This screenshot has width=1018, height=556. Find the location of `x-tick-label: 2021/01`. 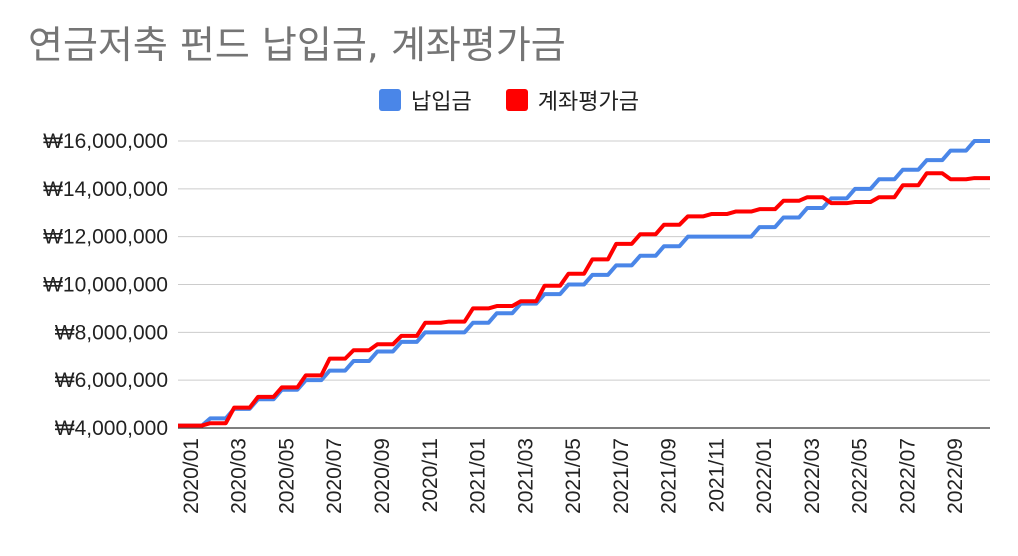

x-tick-label: 2021/01 is located at coordinates (478, 476).